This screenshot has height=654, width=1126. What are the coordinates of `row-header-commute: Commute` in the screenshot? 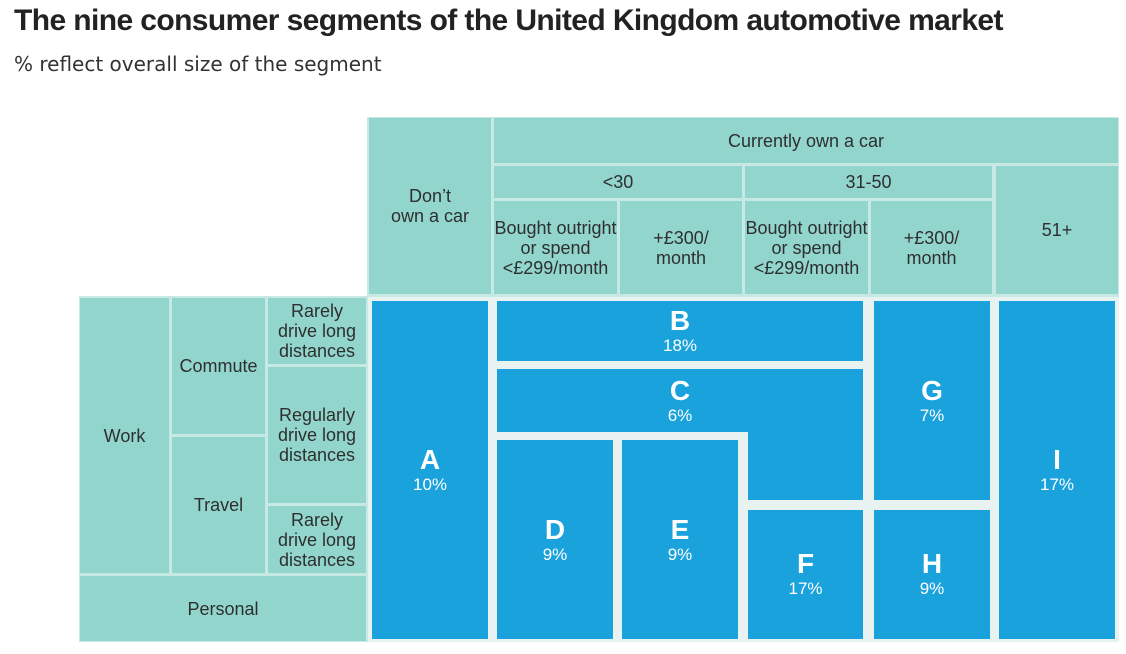 It's located at (218, 366).